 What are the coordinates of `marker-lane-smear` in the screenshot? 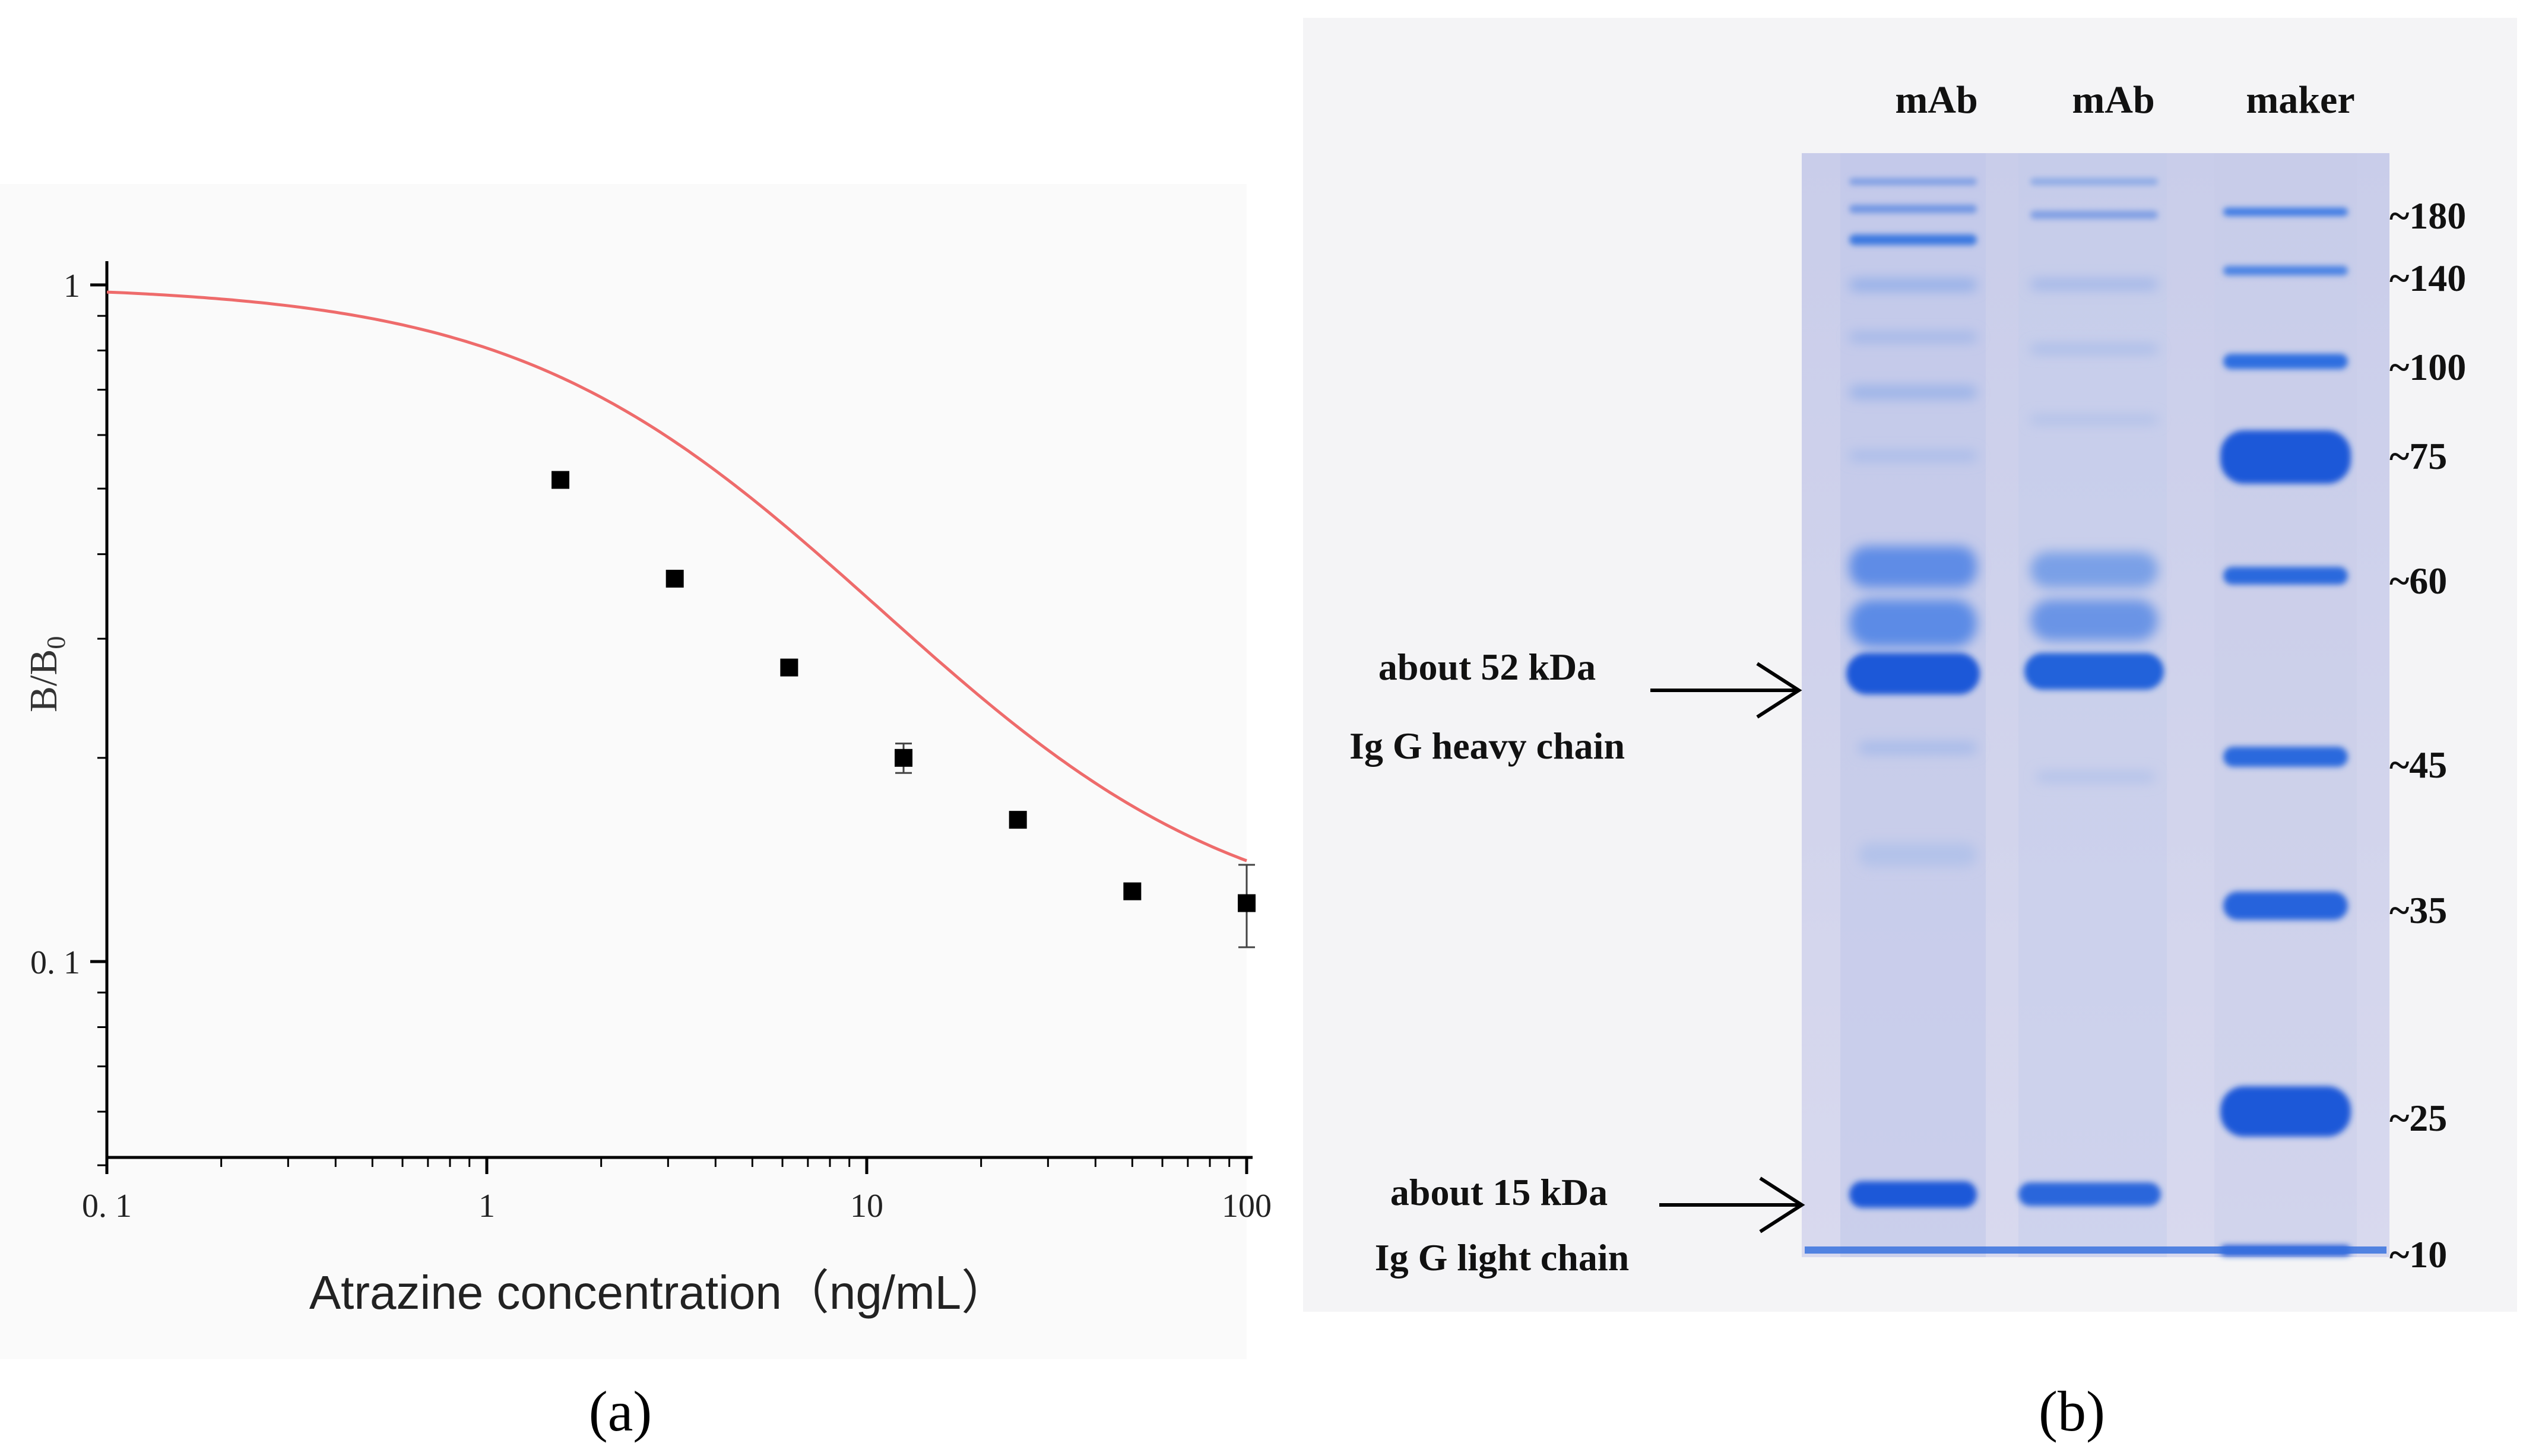 It's located at (2285, 705).